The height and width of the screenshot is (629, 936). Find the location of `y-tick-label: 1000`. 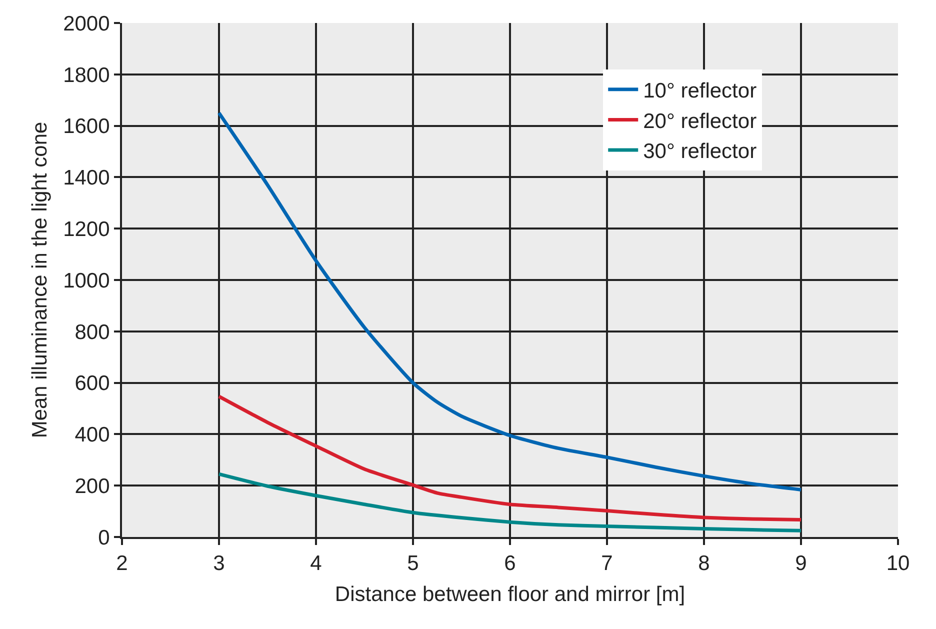

y-tick-label: 1000 is located at coordinates (86, 280).